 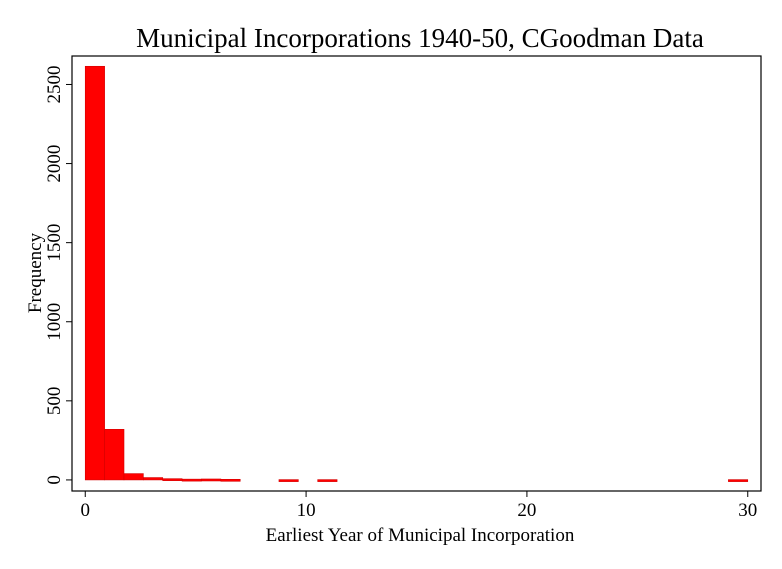 What do you see at coordinates (54, 322) in the screenshot?
I see `y-tick-label: 1000` at bounding box center [54, 322].